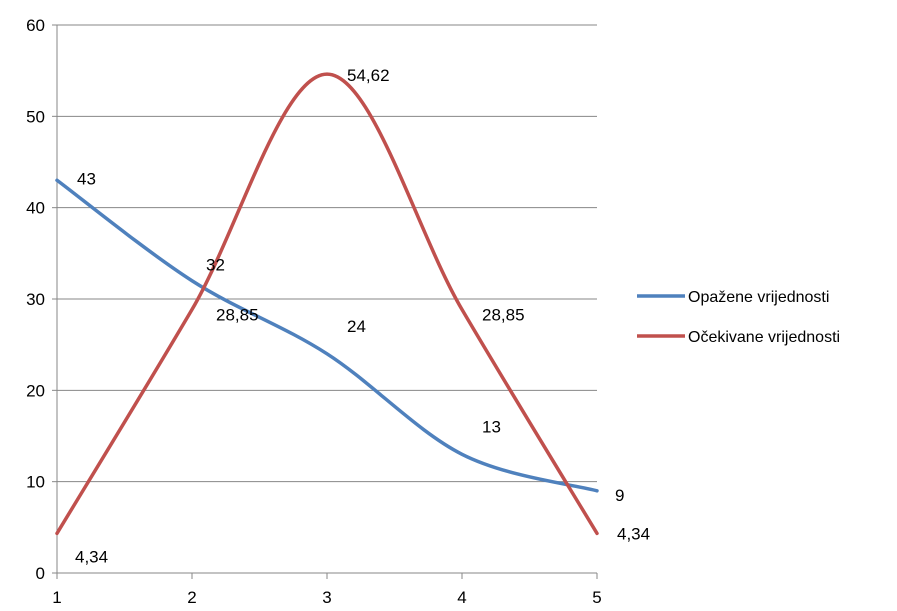 The image size is (897, 611). What do you see at coordinates (596, 597) in the screenshot?
I see `x-tick-label-5: 5` at bounding box center [596, 597].